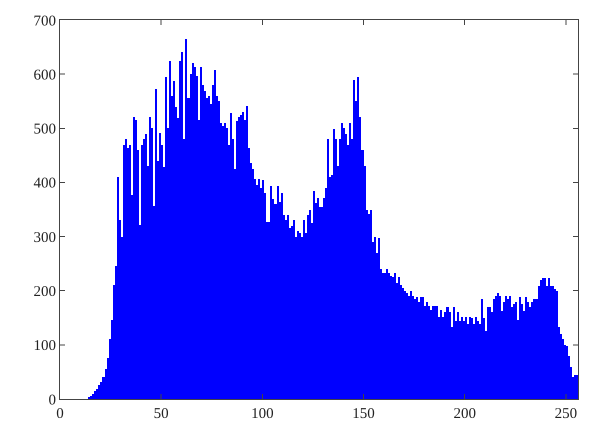 Image resolution: width=600 pixels, height=439 pixels. What do you see at coordinates (566, 414) in the screenshot?
I see `x-tick-label: 250` at bounding box center [566, 414].